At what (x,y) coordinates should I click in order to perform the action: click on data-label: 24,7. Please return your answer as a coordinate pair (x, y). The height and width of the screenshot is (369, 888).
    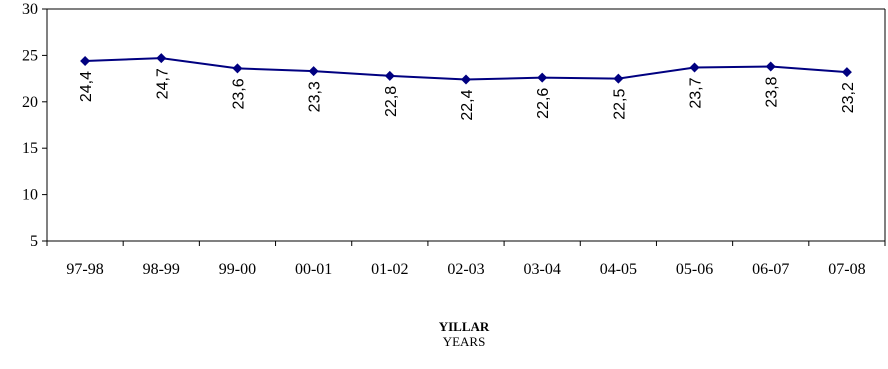
    Looking at the image, I should click on (162, 83).